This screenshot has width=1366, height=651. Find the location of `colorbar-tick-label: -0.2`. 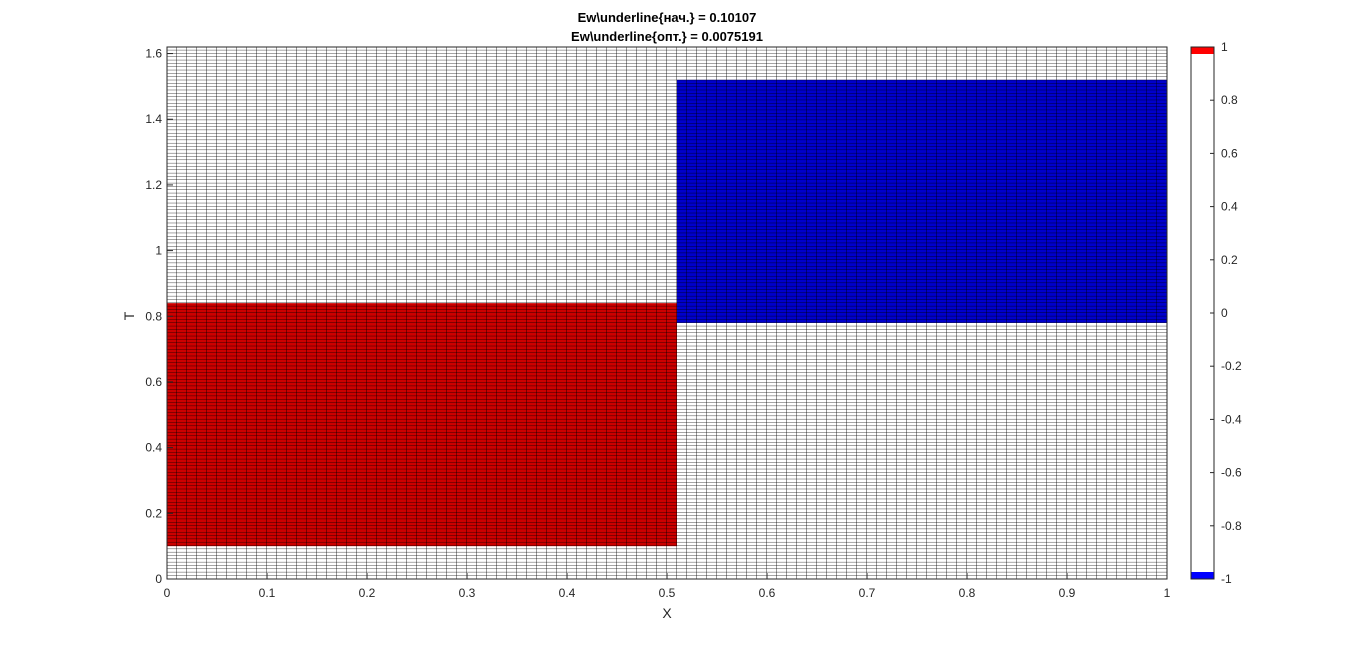

colorbar-tick-label: -0.2 is located at coordinates (1231, 366).